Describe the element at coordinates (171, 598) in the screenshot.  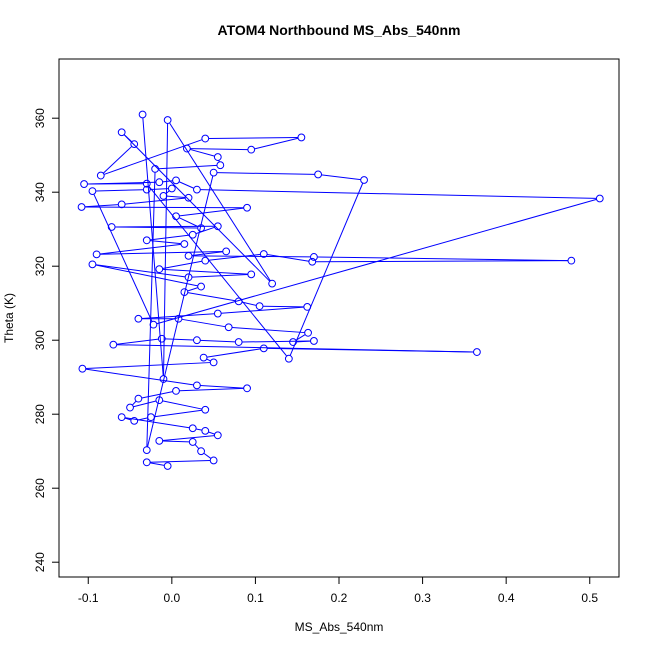
I see `x-tick-label: 0.0` at that location.